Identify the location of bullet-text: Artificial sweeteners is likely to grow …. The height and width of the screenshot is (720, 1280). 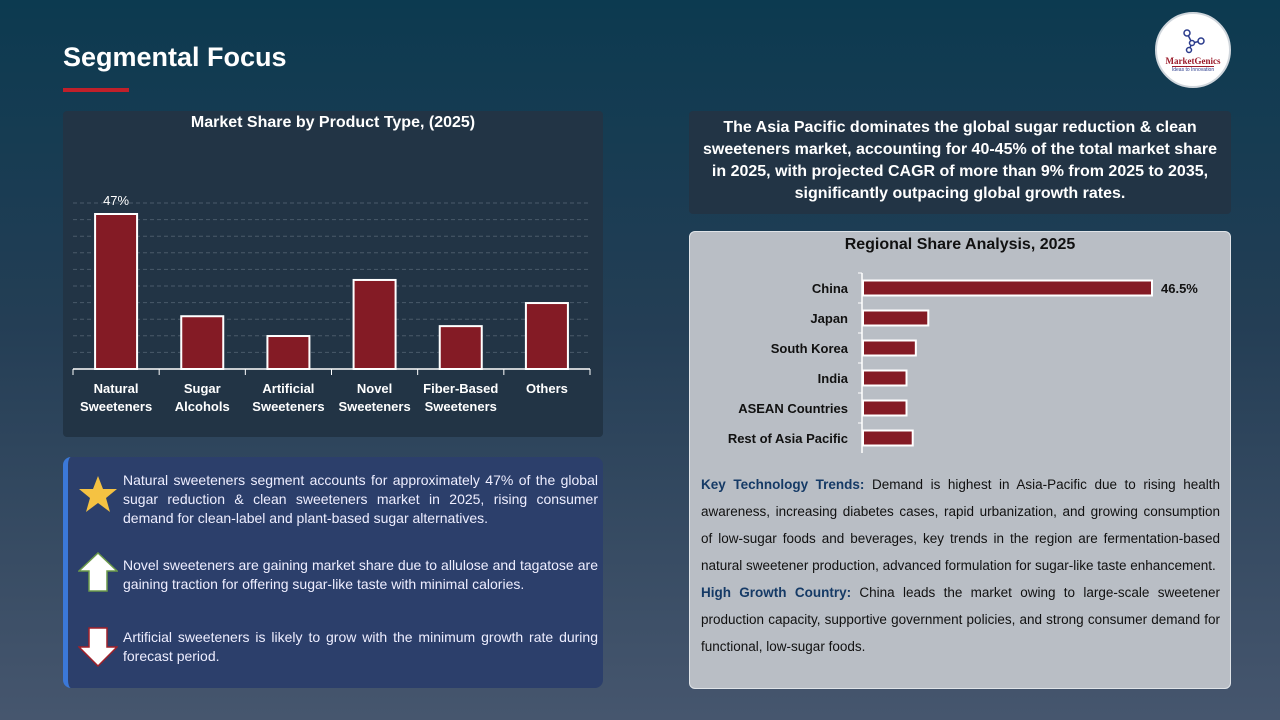
(360, 646).